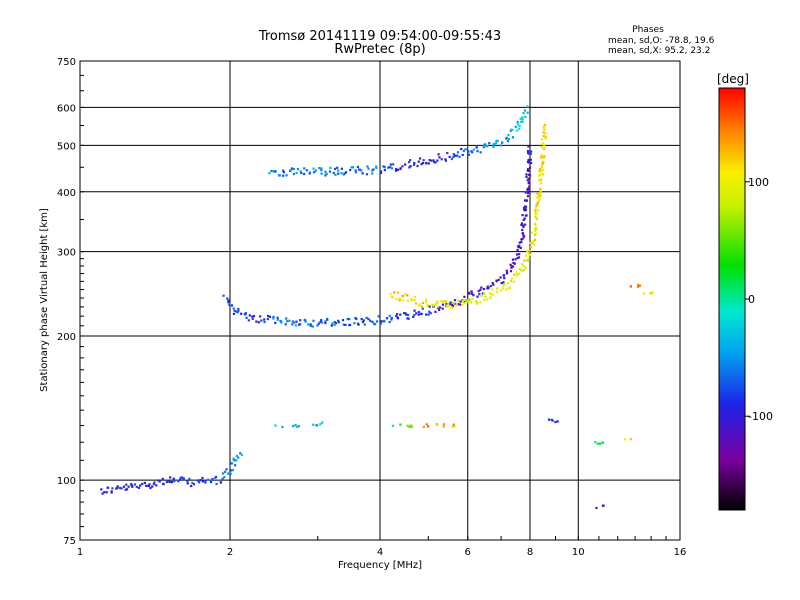 Image resolution: width=800 pixels, height=600 pixels. What do you see at coordinates (379, 36) in the screenshot?
I see `chart-title: Tromsø 20141119 09:54:00-09:55:43` at bounding box center [379, 36].